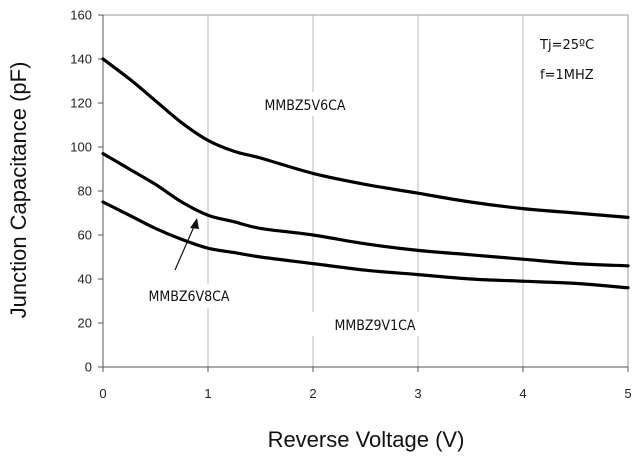 This screenshot has height=460, width=635. I want to click on annotation-arrow-shaft, so click(185, 246).